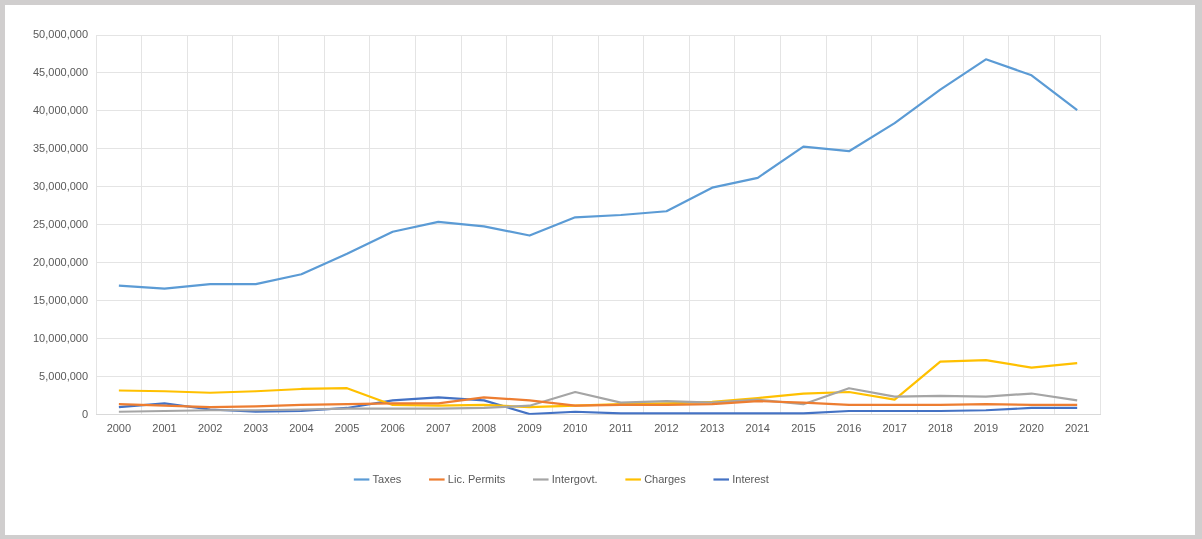 This screenshot has width=1202, height=539. What do you see at coordinates (256, 428) in the screenshot?
I see `x-tick-label: 2003` at bounding box center [256, 428].